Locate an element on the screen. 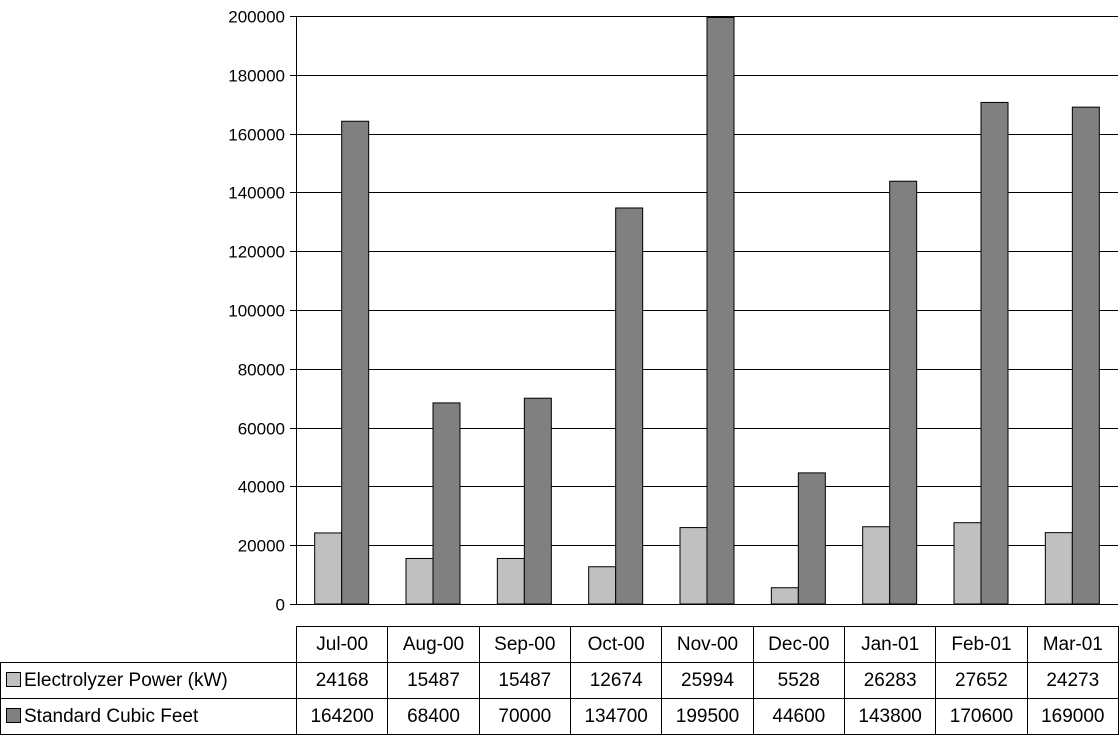 This screenshot has height=746, width=1119. legend-label-standard-cubic-feet: Standard Cubic Feet is located at coordinates (111, 716).